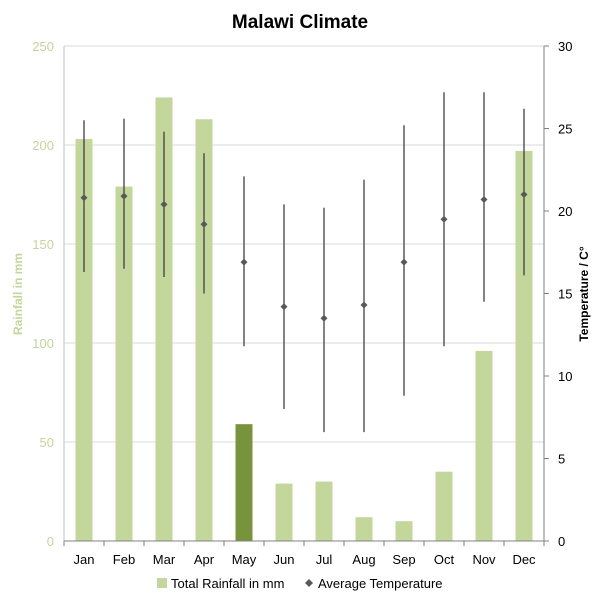  Describe the element at coordinates (124, 559) in the screenshot. I see `x-tick-label: Feb` at that location.